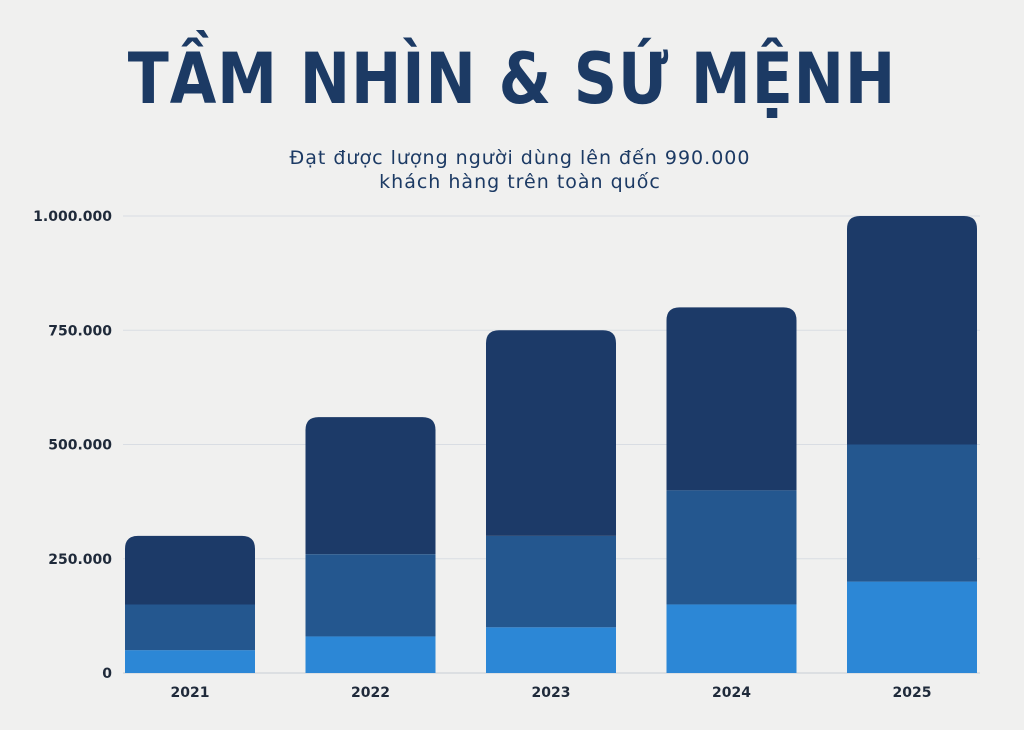 The image size is (1024, 730). I want to click on y-tick-label: 250.000, so click(80, 560).